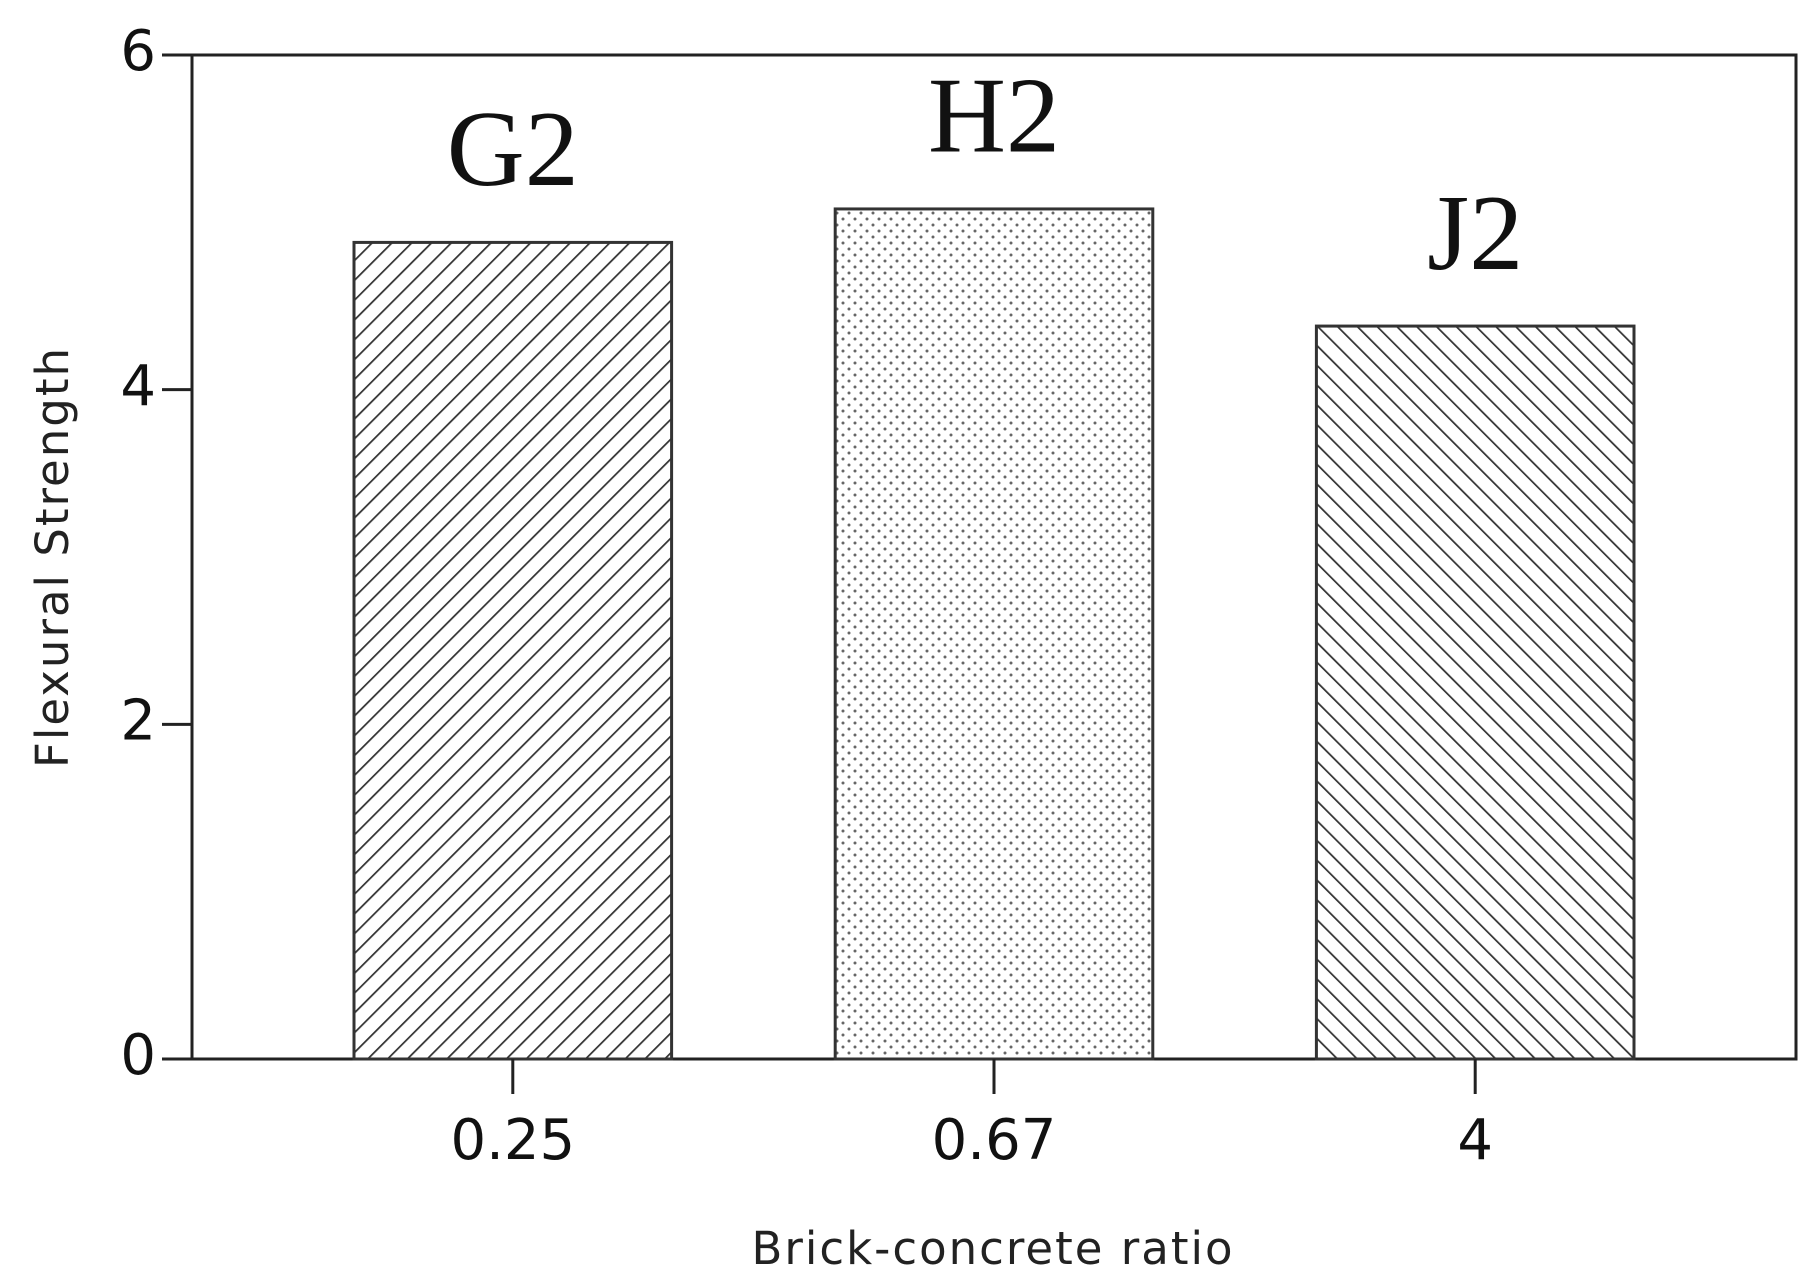 This screenshot has height=1288, width=1811. I want to click on x-axis-title: Brick-concrete ratio, so click(992, 1248).